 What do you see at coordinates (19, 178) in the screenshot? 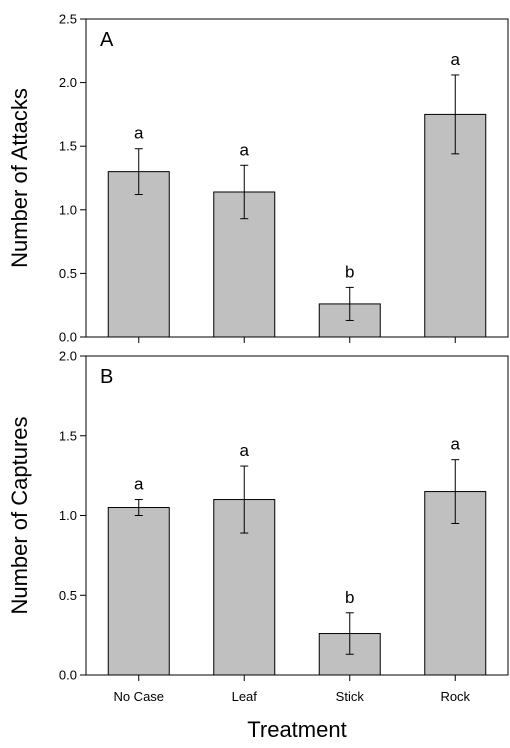
I see `y-axis-title: Number of Attacks` at bounding box center [19, 178].